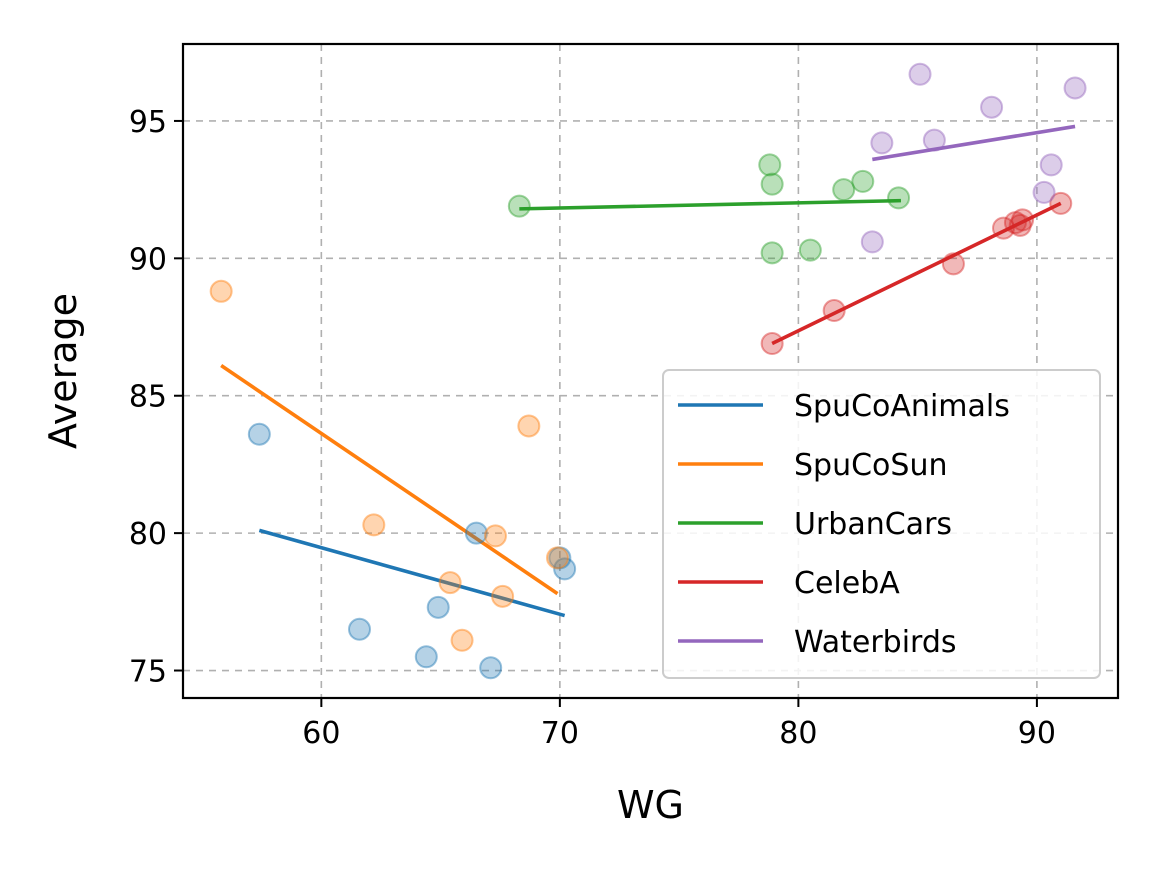  What do you see at coordinates (148, 534) in the screenshot?
I see `y-tick-label: 80` at bounding box center [148, 534].